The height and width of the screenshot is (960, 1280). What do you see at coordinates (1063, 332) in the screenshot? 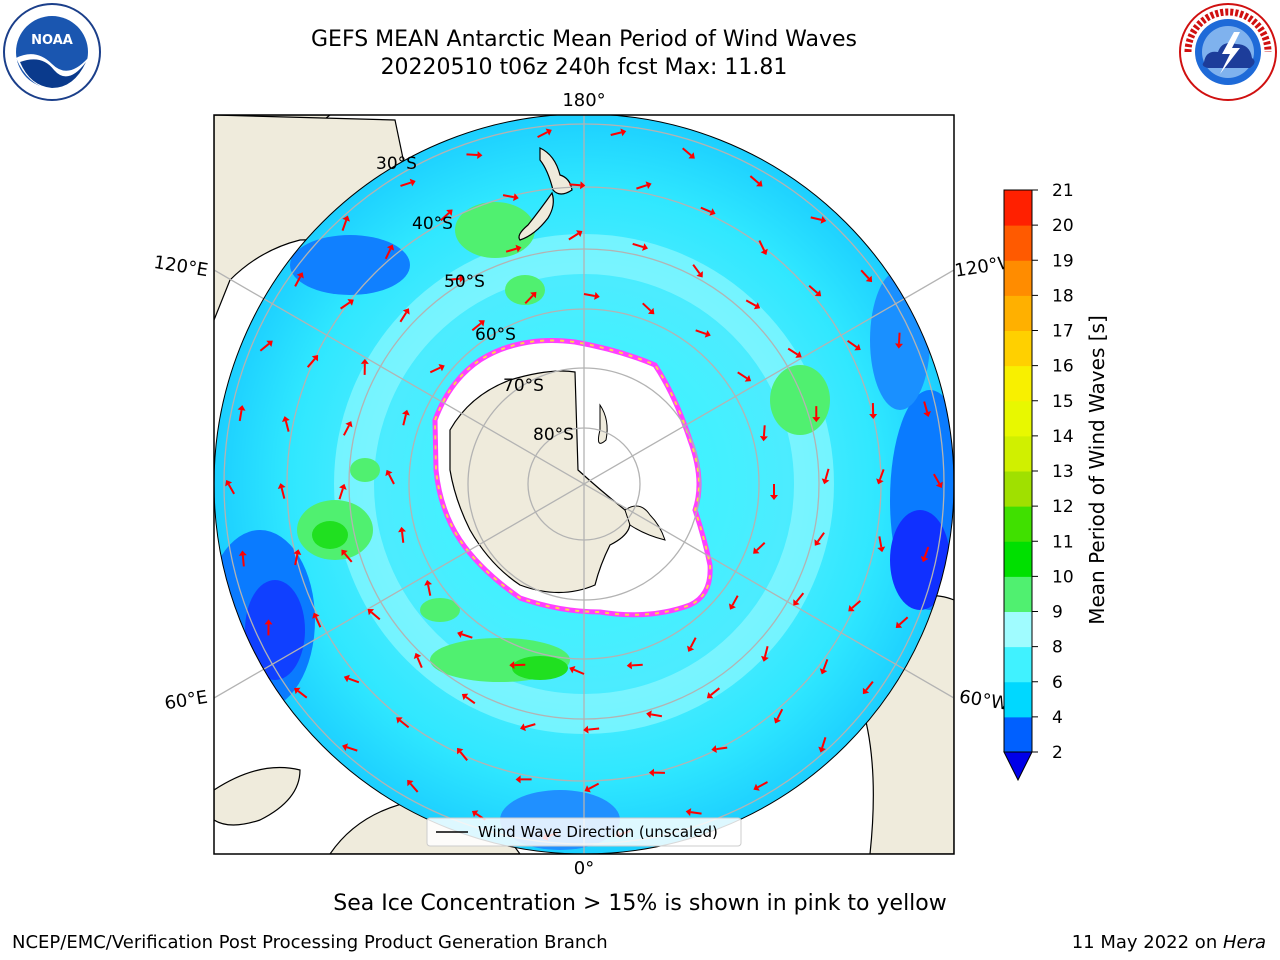
I see `colorbar-tick-label: 17` at bounding box center [1063, 332].